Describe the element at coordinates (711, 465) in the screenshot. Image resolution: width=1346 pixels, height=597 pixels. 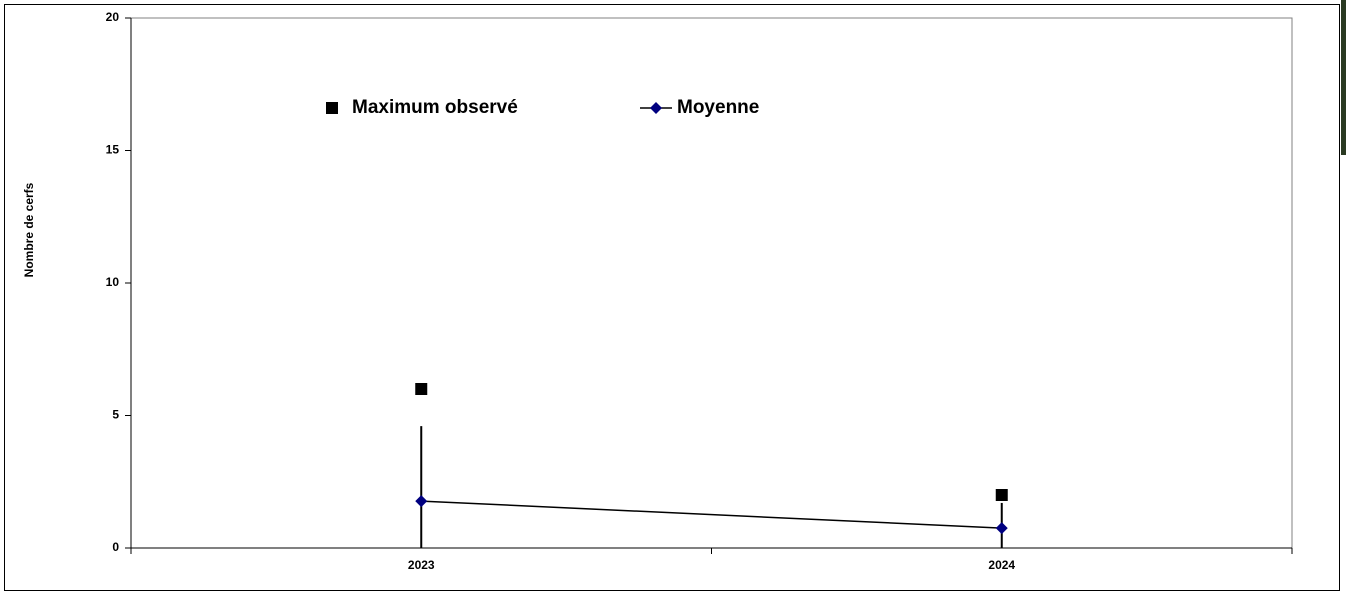
I see `plot-clip` at that location.